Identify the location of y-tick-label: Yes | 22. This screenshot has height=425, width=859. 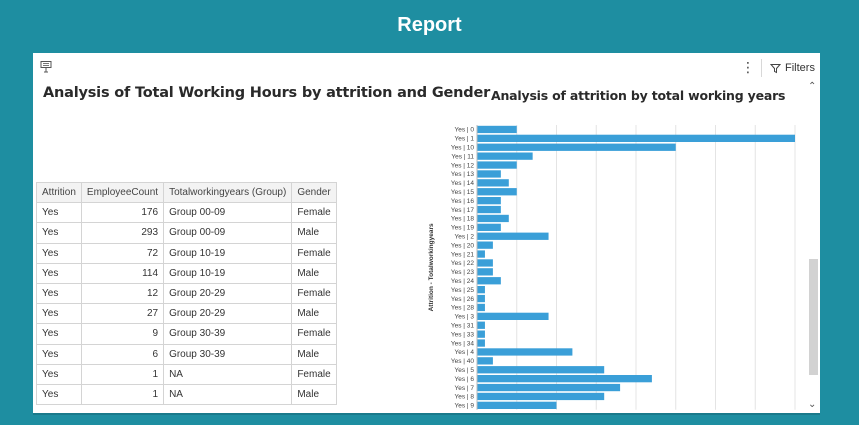
(463, 263).